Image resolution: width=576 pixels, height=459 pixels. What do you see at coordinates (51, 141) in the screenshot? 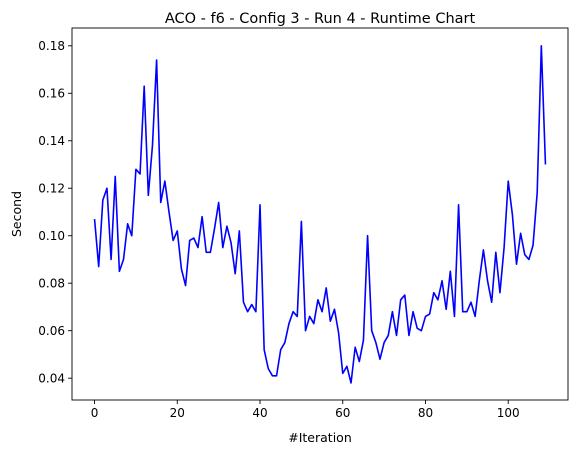
I see `y-tick-label: 0.14` at bounding box center [51, 141].